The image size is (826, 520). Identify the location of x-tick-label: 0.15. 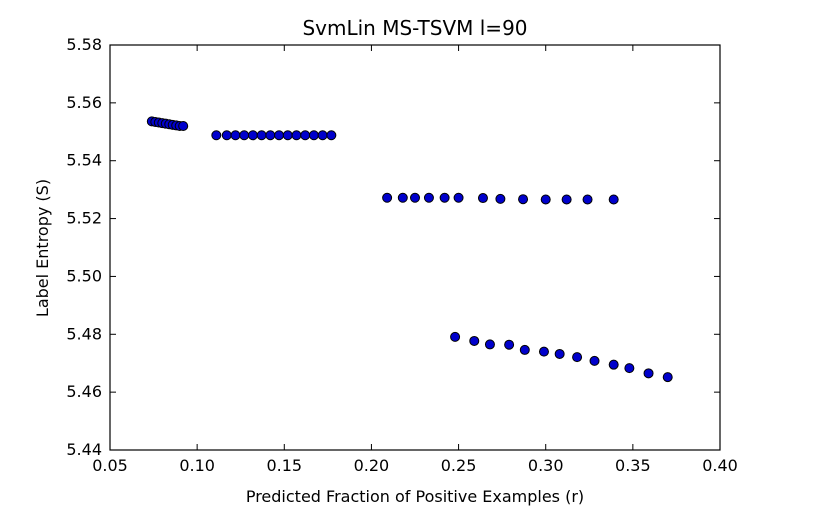
(284, 465).